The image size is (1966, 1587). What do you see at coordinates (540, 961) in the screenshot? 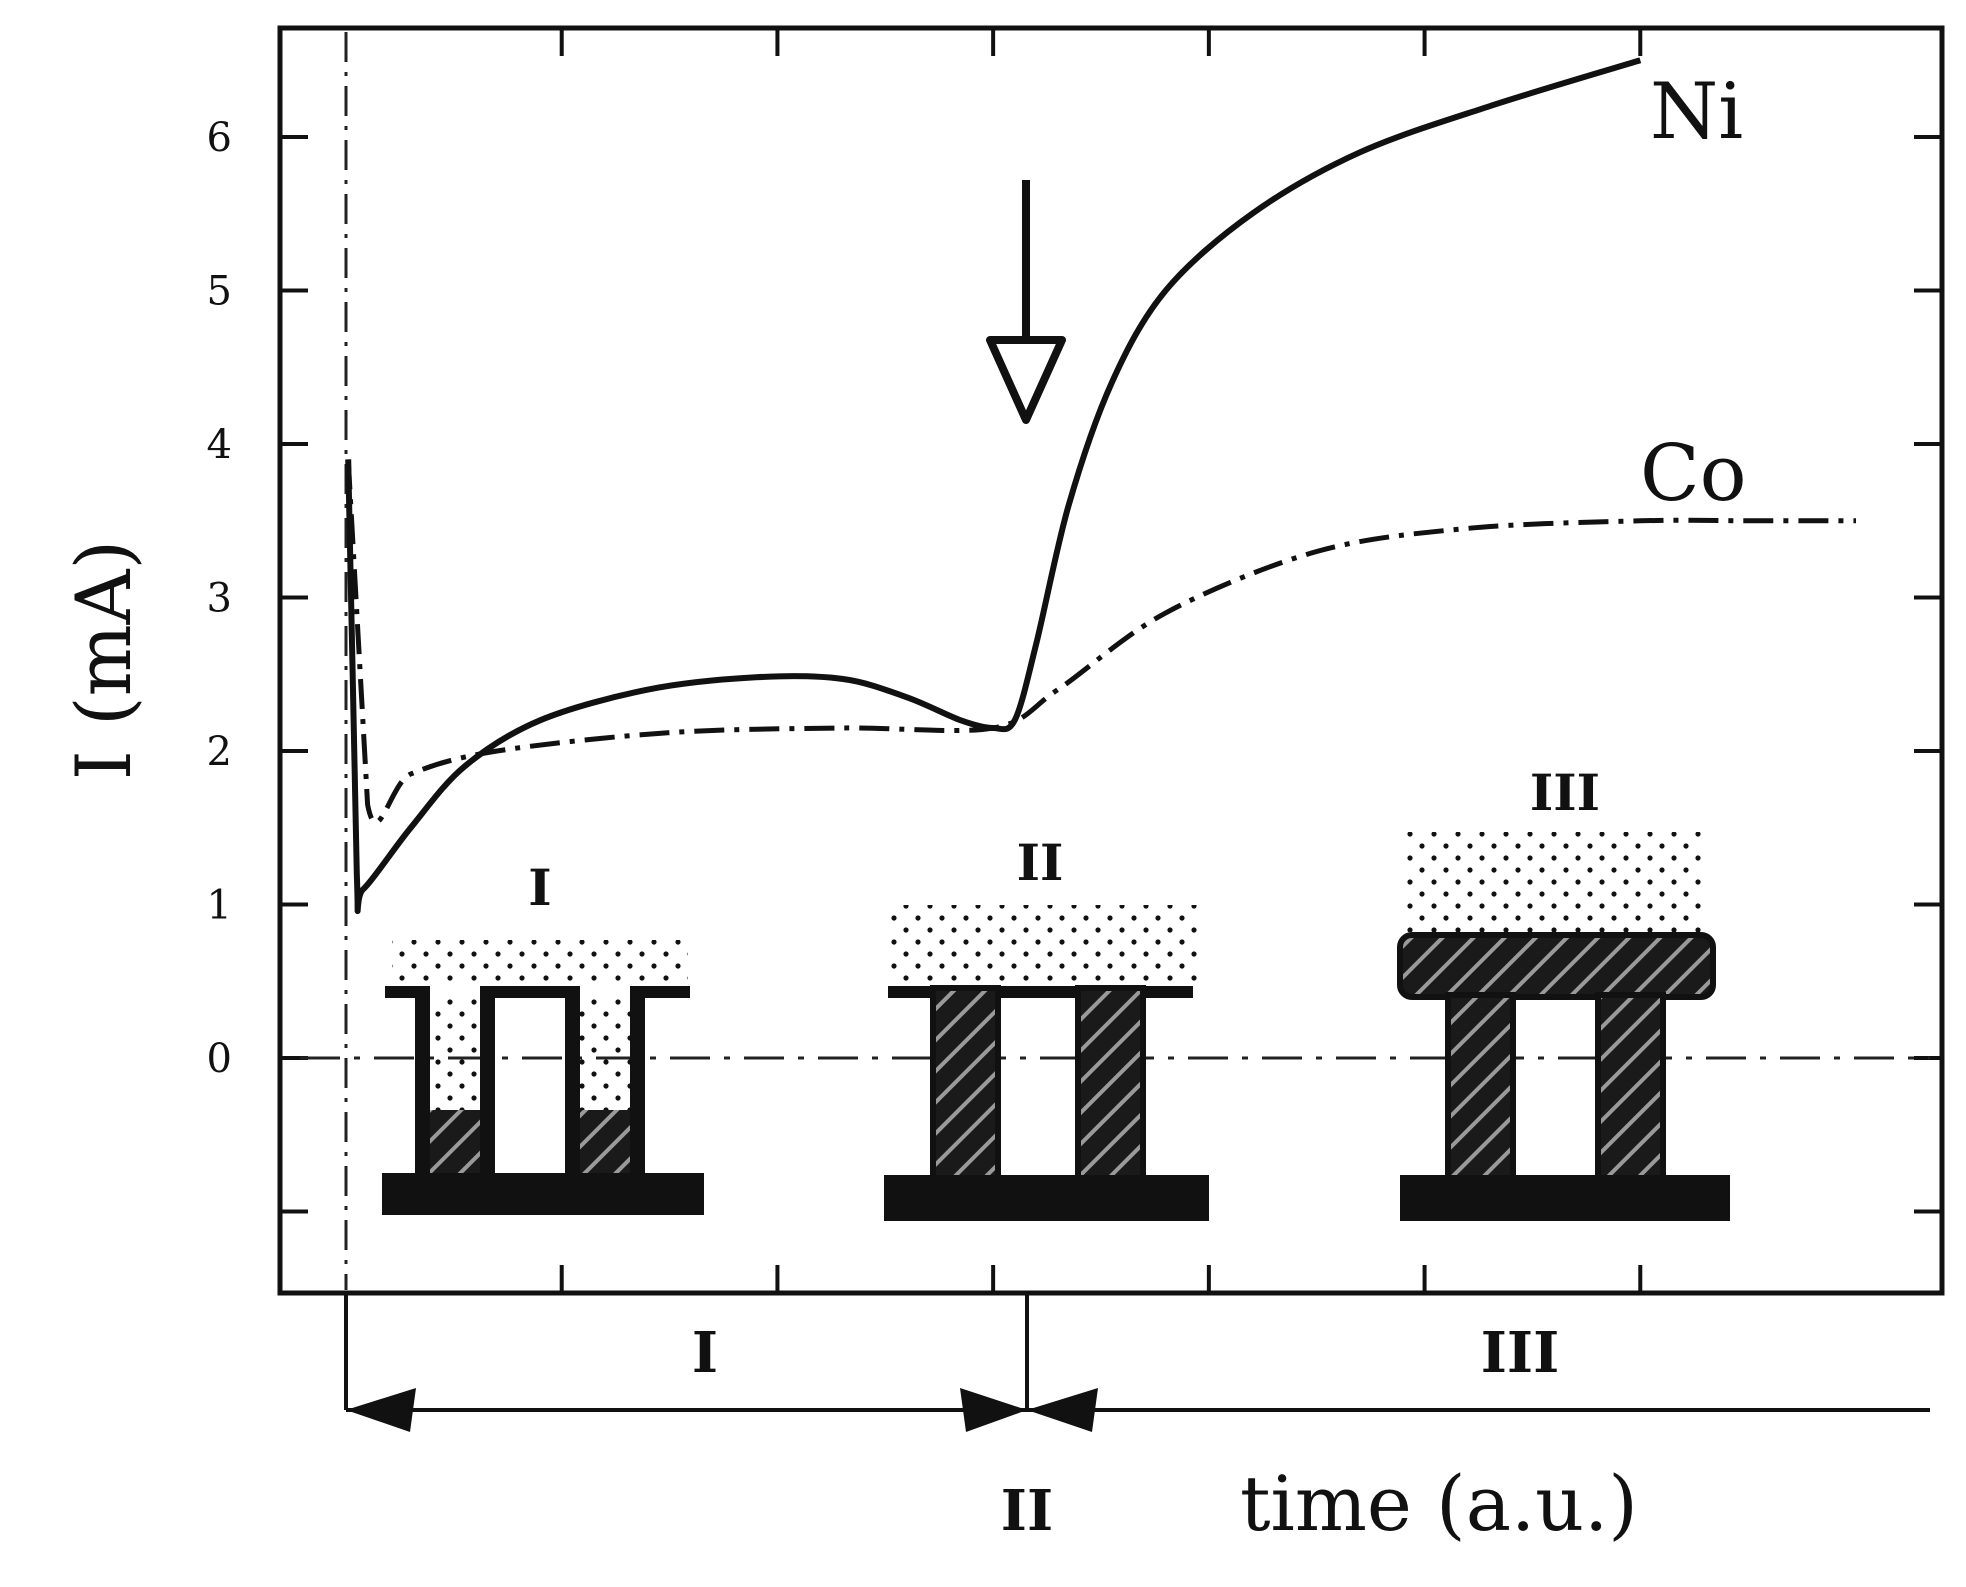
I see `stage-1-dots` at bounding box center [540, 961].